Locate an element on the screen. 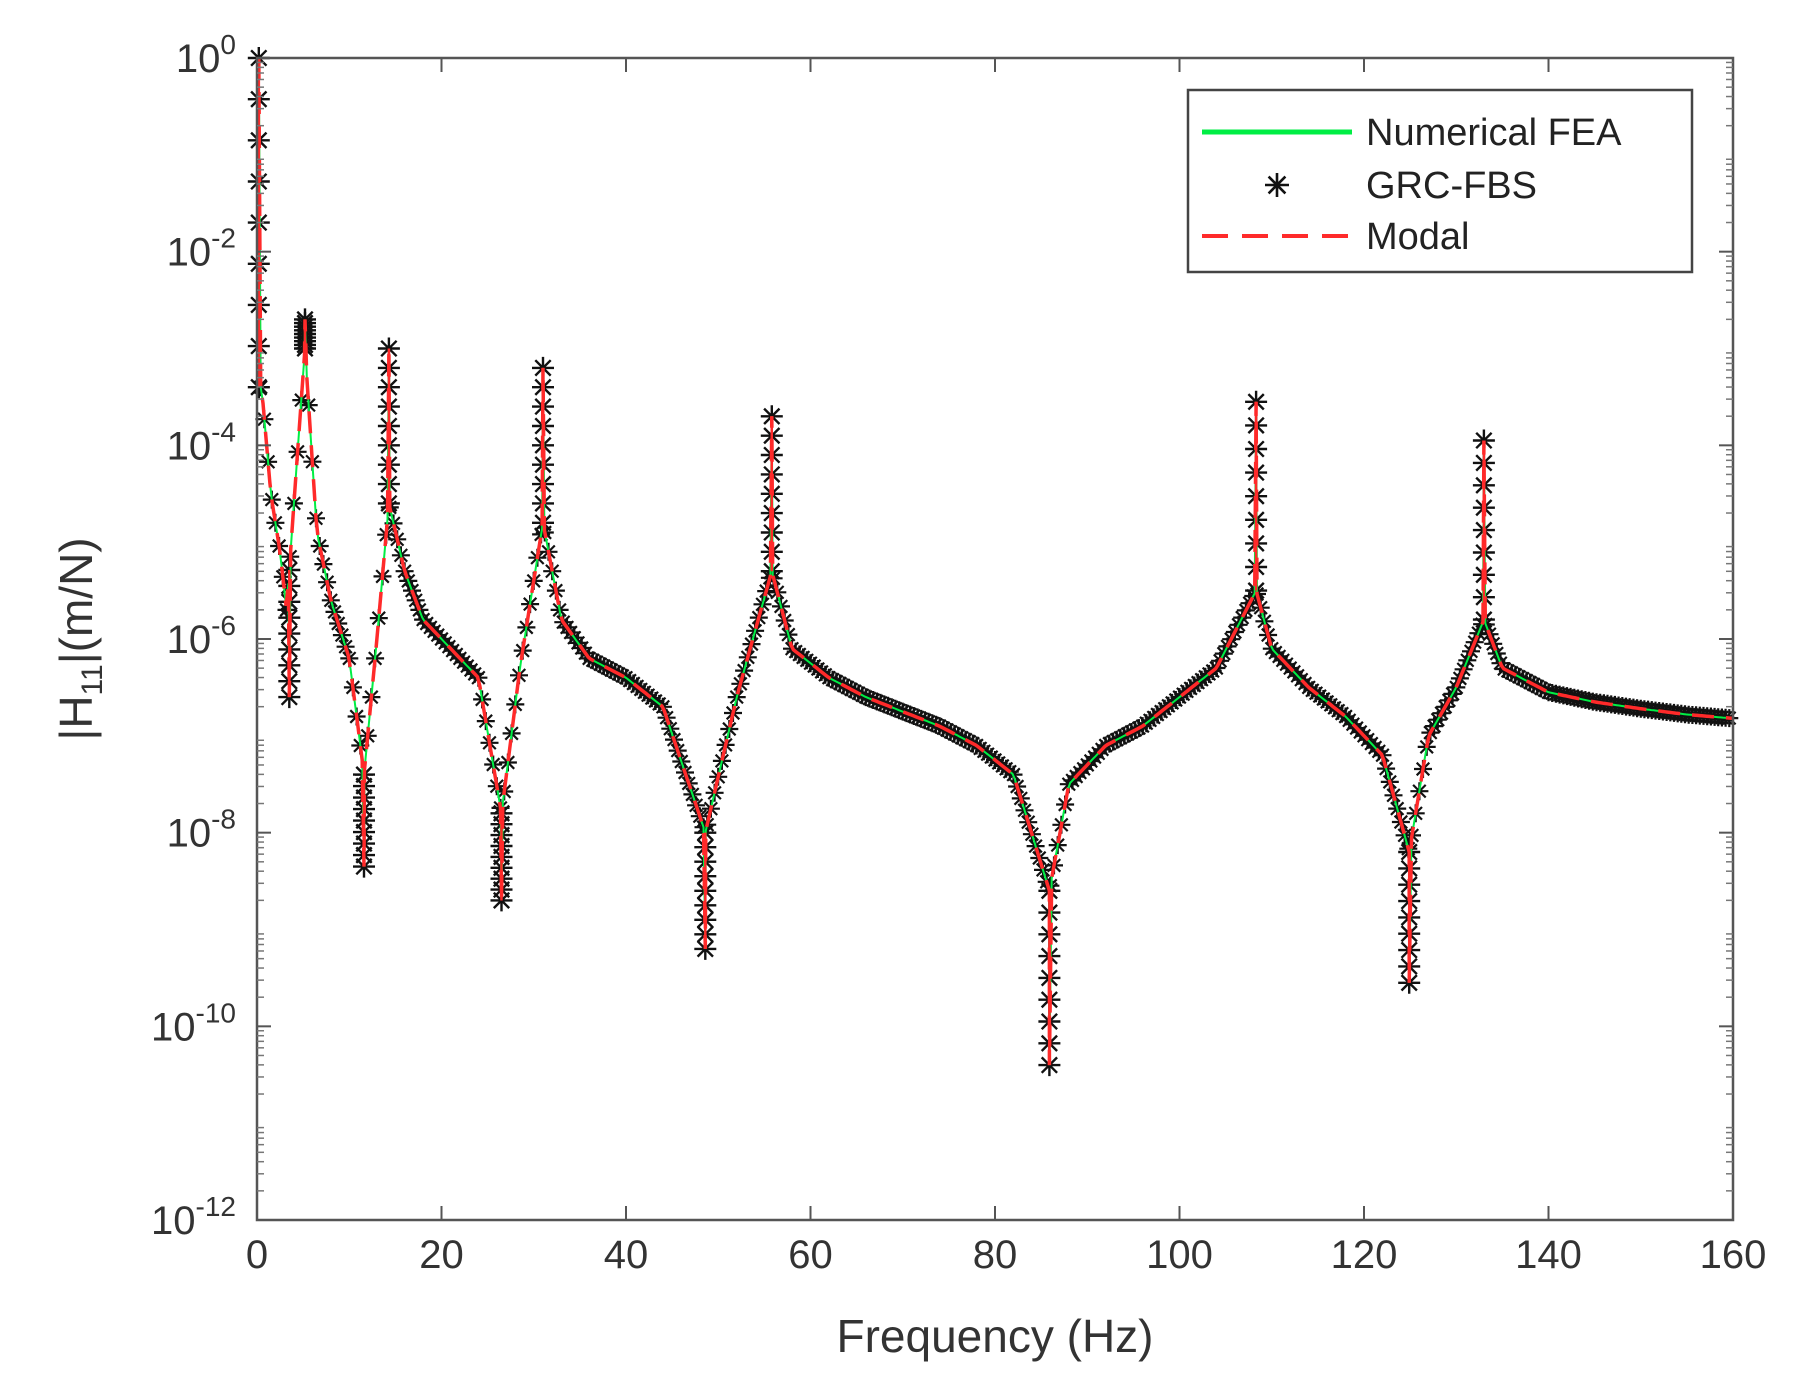 The height and width of the screenshot is (1388, 1794). x-tick-label: 20 is located at coordinates (441, 1255).